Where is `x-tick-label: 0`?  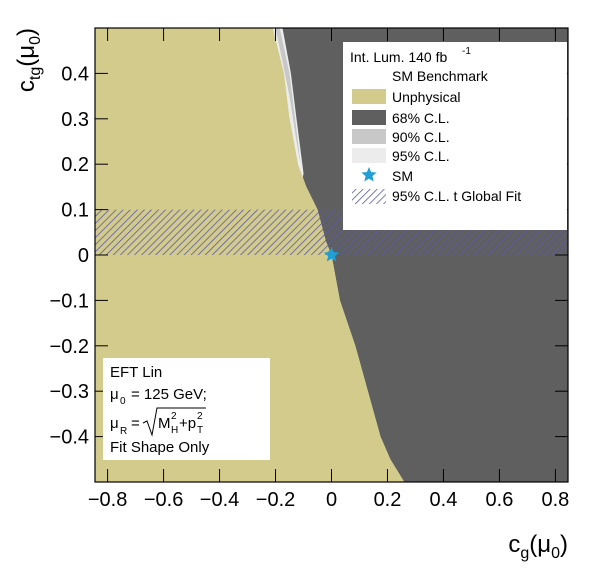 x-tick-label: 0 is located at coordinates (331, 500).